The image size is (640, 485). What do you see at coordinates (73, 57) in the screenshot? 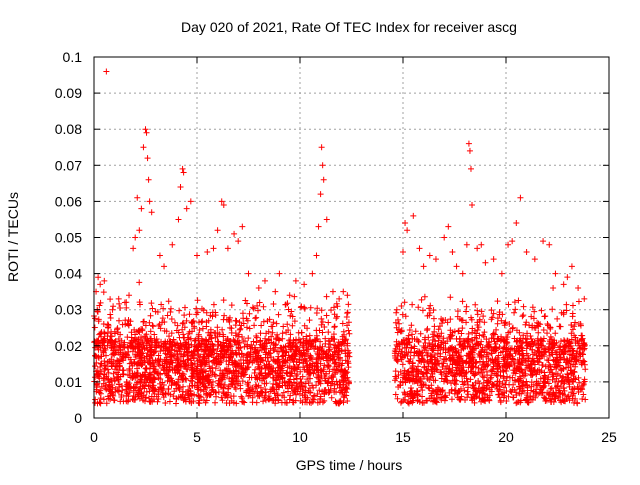
I see `y-tick-label: 0.1` at bounding box center [73, 57].